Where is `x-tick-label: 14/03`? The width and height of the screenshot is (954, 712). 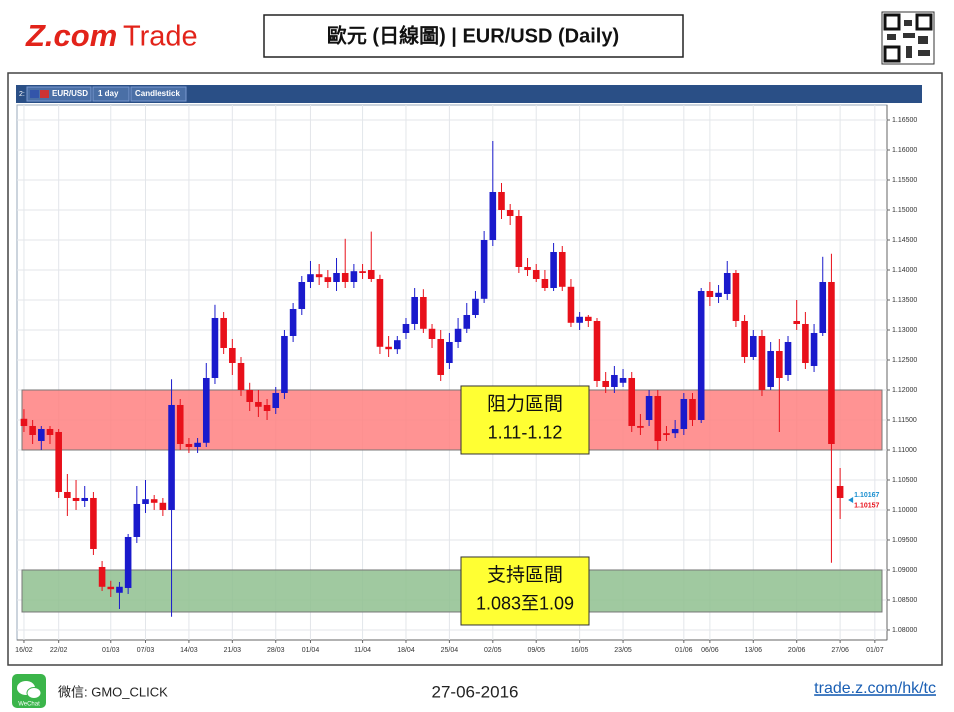
x-tick-label: 14/03 is located at coordinates (189, 650).